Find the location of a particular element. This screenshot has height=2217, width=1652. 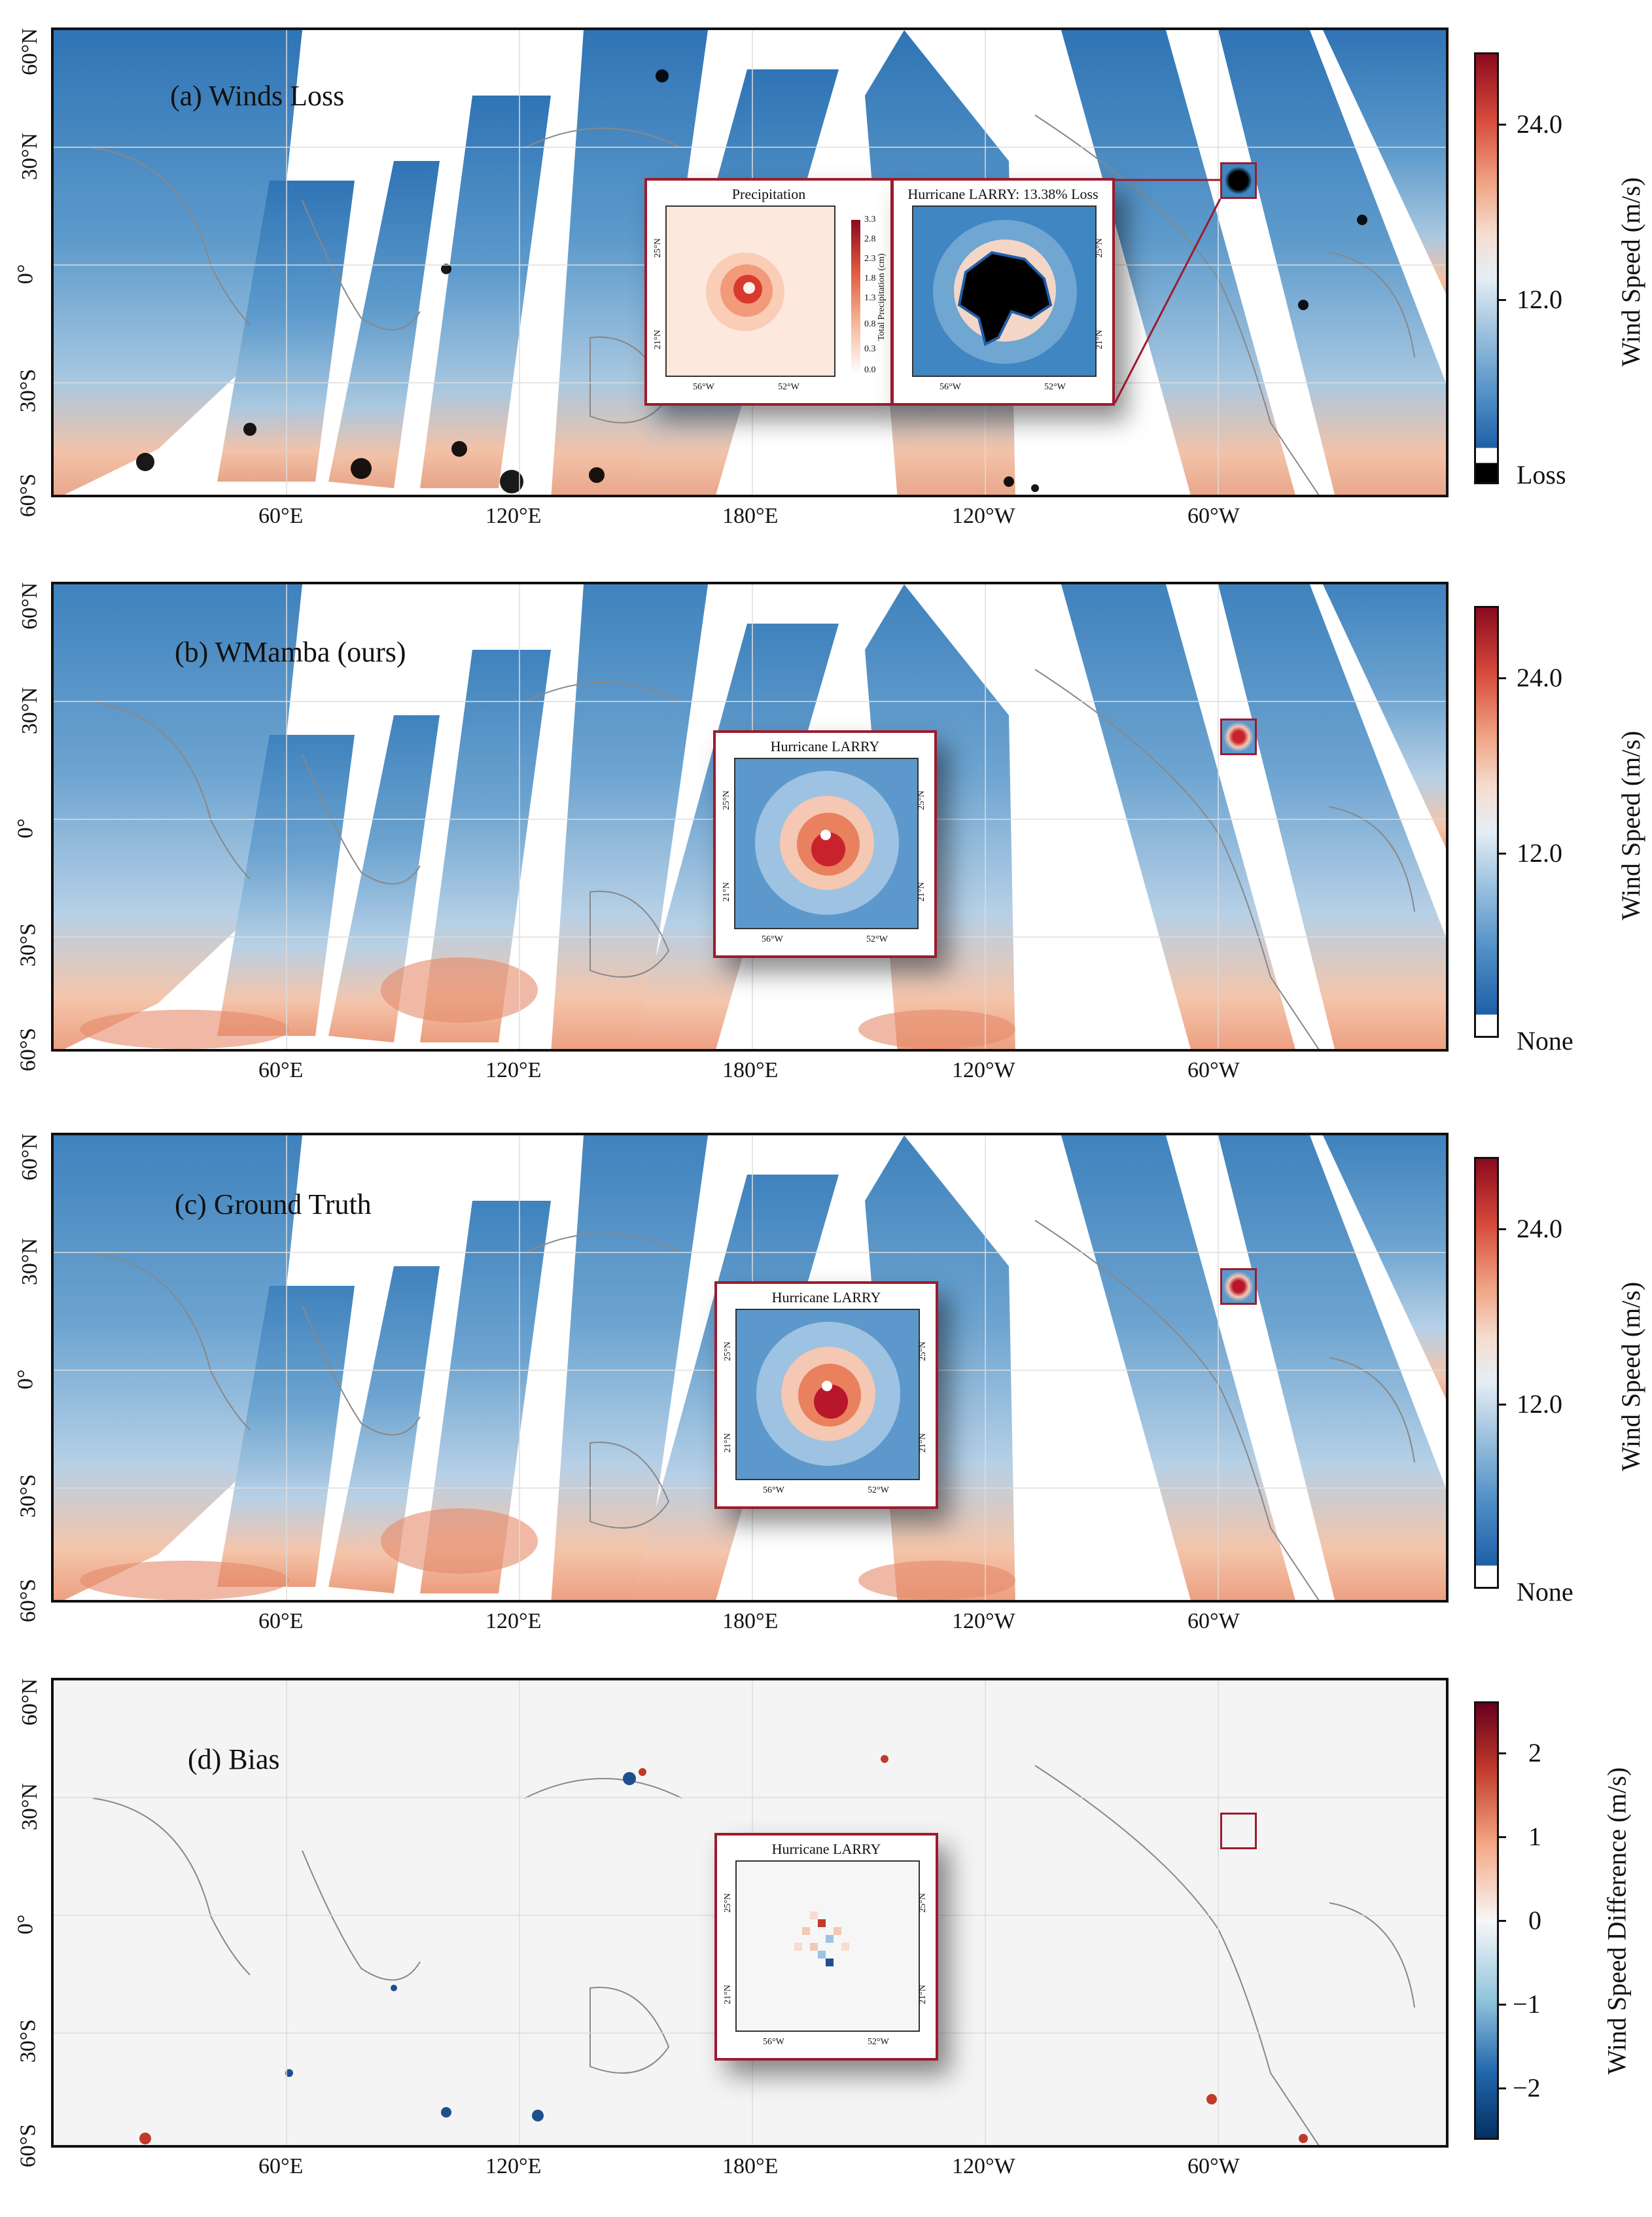

colorbar-d-tick: −2 is located at coordinates (1527, 2087).